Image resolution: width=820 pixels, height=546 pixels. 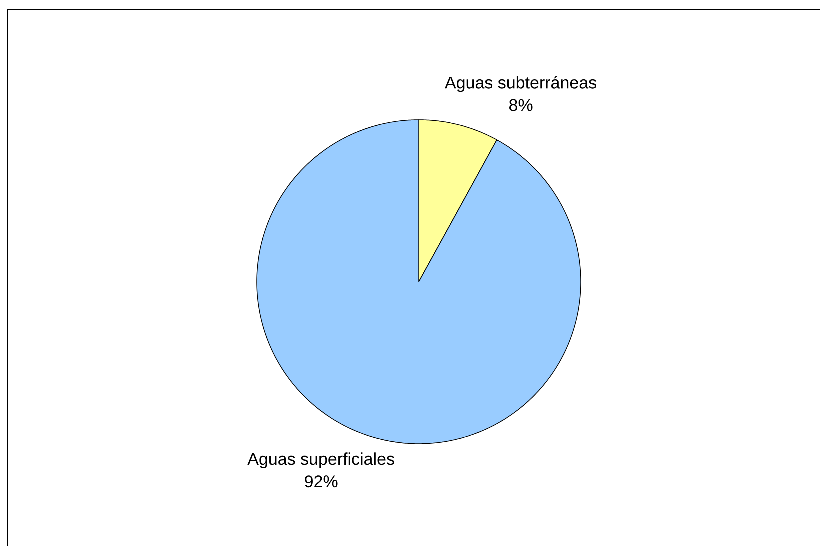 What do you see at coordinates (521, 105) in the screenshot?
I see `data-label: 8%` at bounding box center [521, 105].